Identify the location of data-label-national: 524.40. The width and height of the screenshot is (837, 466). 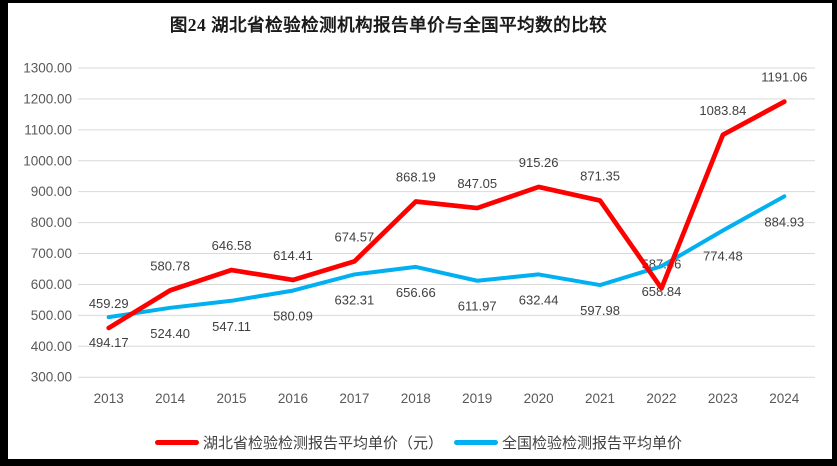
(170, 333).